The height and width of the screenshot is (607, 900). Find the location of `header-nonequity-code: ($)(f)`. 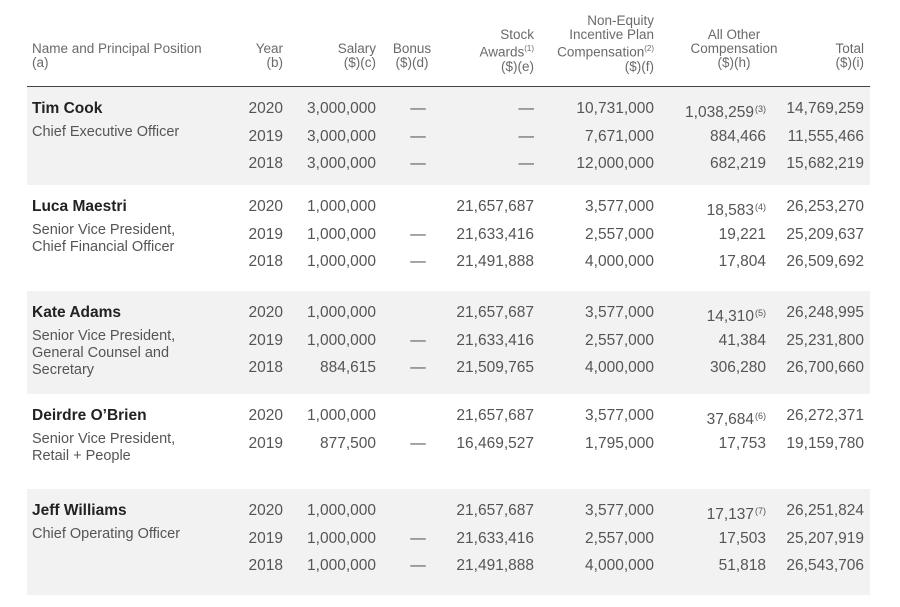

header-nonequity-code: ($)(f) is located at coordinates (639, 66).